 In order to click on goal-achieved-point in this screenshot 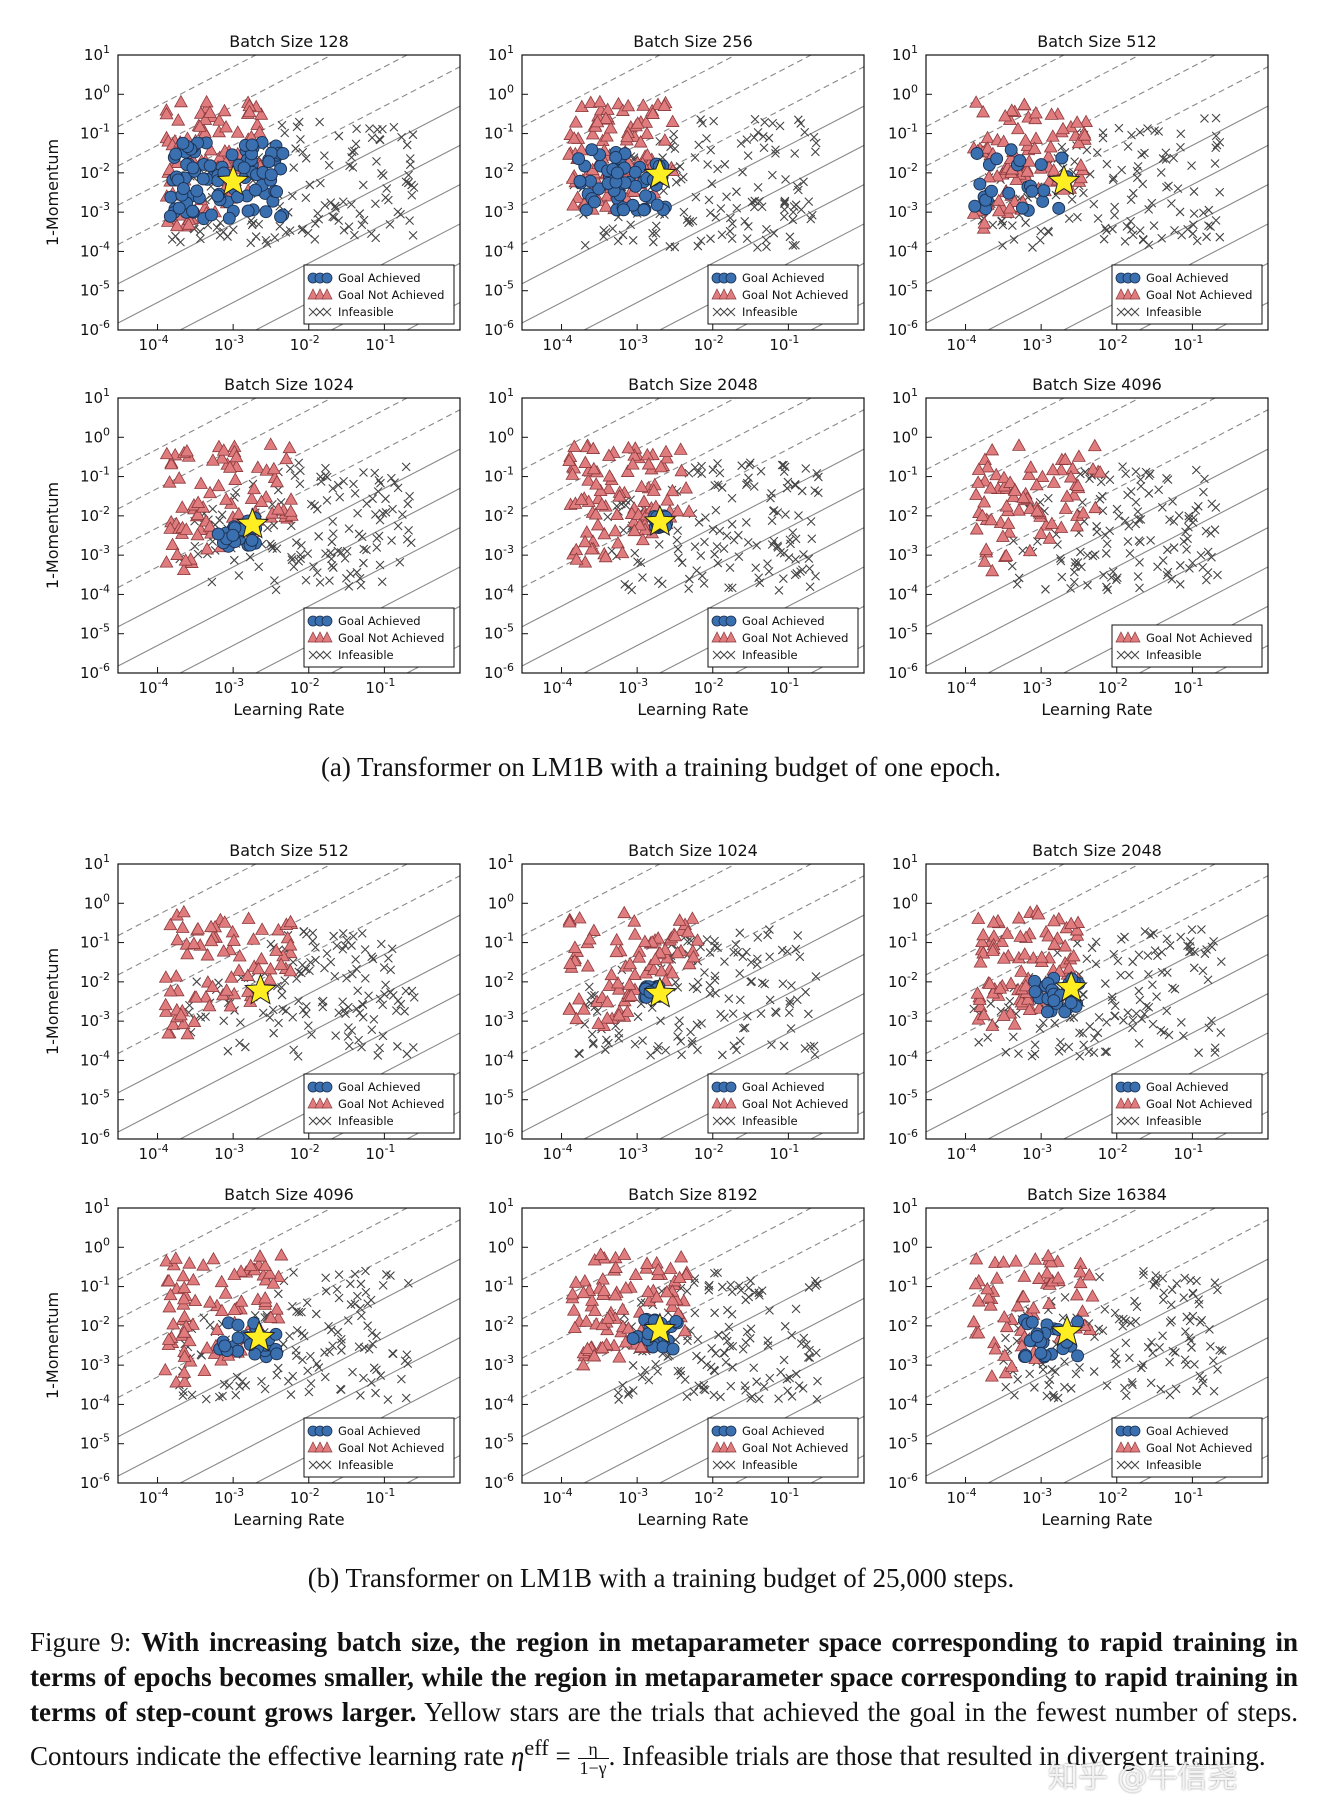, I will do `click(980, 184)`.